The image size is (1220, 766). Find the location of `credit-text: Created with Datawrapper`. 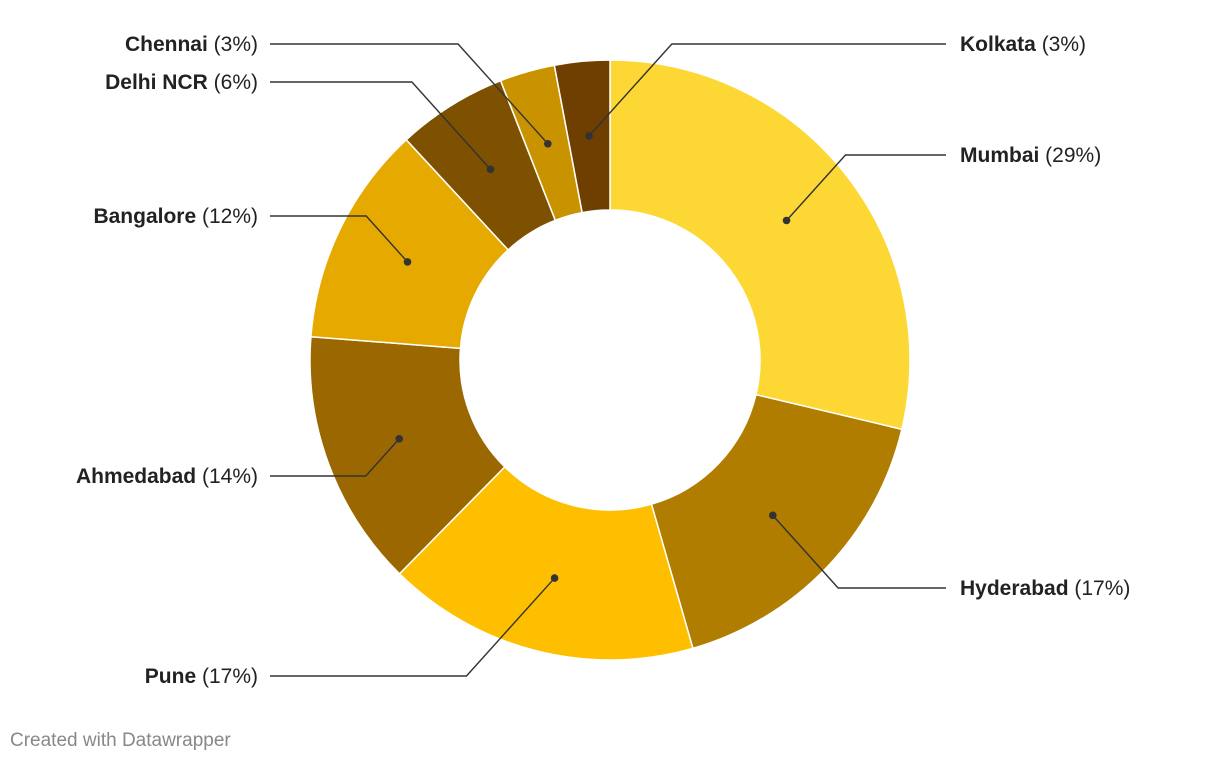

credit-text: Created with Datawrapper is located at coordinates (120, 740).